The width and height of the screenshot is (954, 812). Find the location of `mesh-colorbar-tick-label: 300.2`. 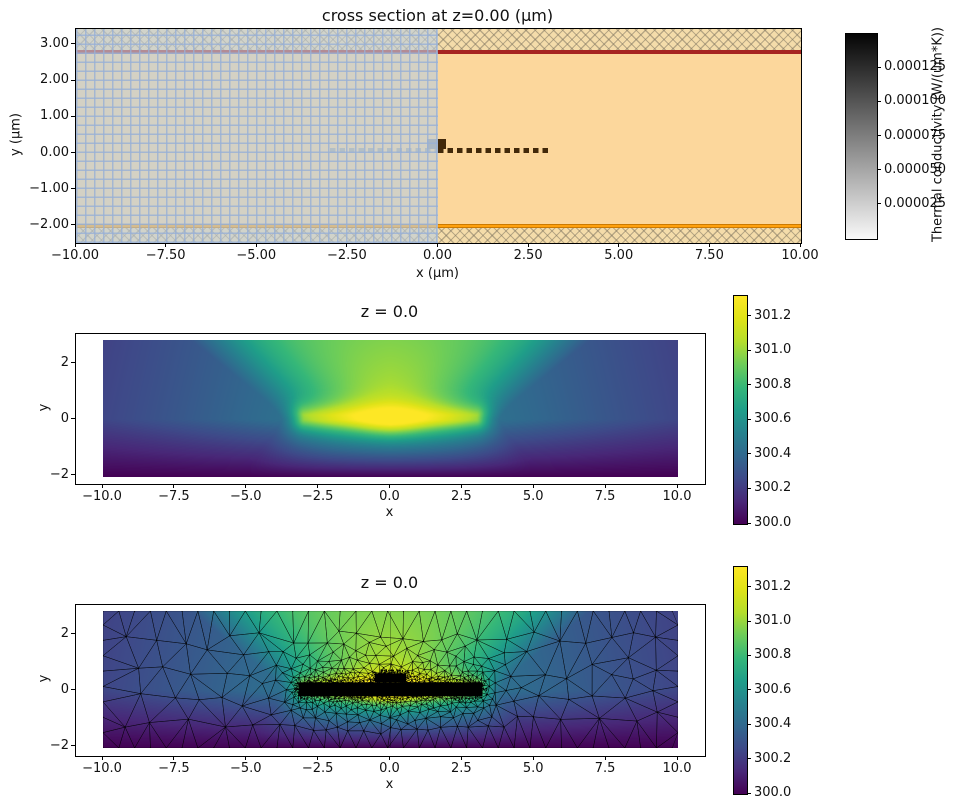

mesh-colorbar-tick-label: 300.2 is located at coordinates (773, 758).